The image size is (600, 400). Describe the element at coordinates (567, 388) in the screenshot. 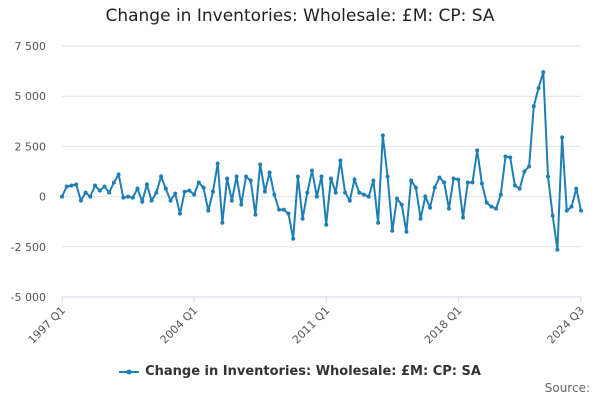

I see `source-credit: Source:` at that location.